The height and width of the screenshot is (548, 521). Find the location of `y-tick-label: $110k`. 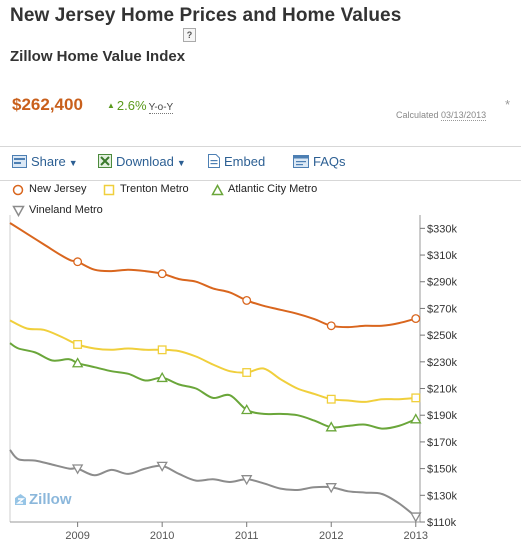

y-tick-label: $110k is located at coordinates (442, 523).